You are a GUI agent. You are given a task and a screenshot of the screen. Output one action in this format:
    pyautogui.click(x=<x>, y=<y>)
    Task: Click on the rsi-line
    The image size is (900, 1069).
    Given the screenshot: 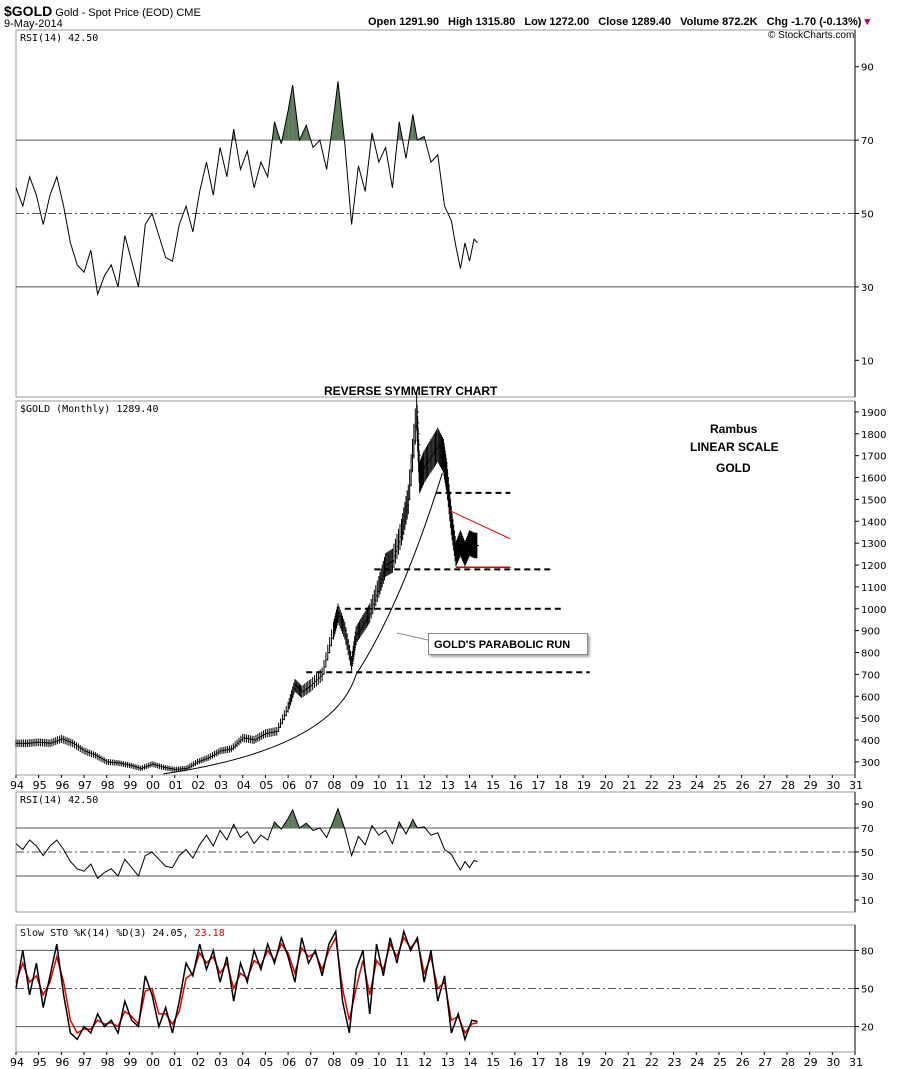 What is the action you would take?
    pyautogui.click(x=246, y=843)
    